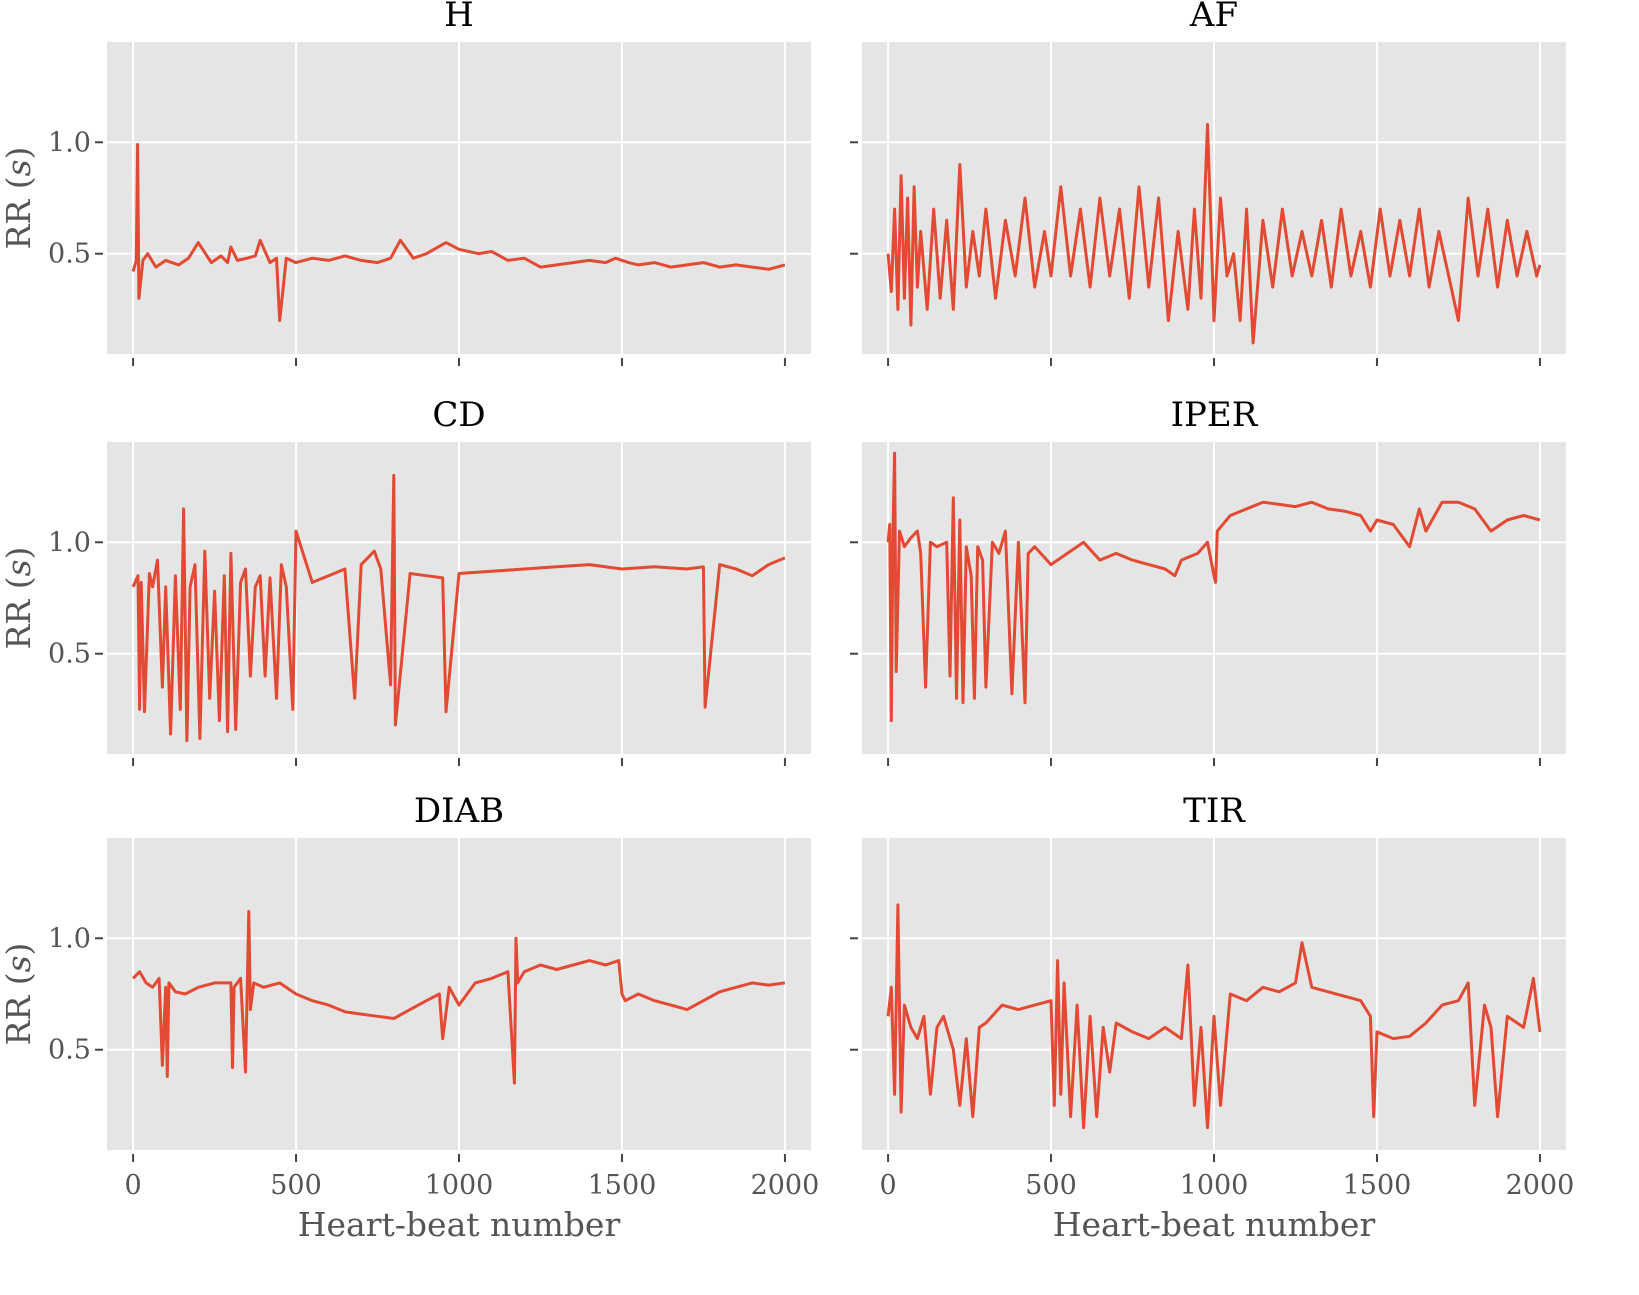 The width and height of the screenshot is (1639, 1295). Describe the element at coordinates (1214, 811) in the screenshot. I see `panel-title: TIR` at that location.